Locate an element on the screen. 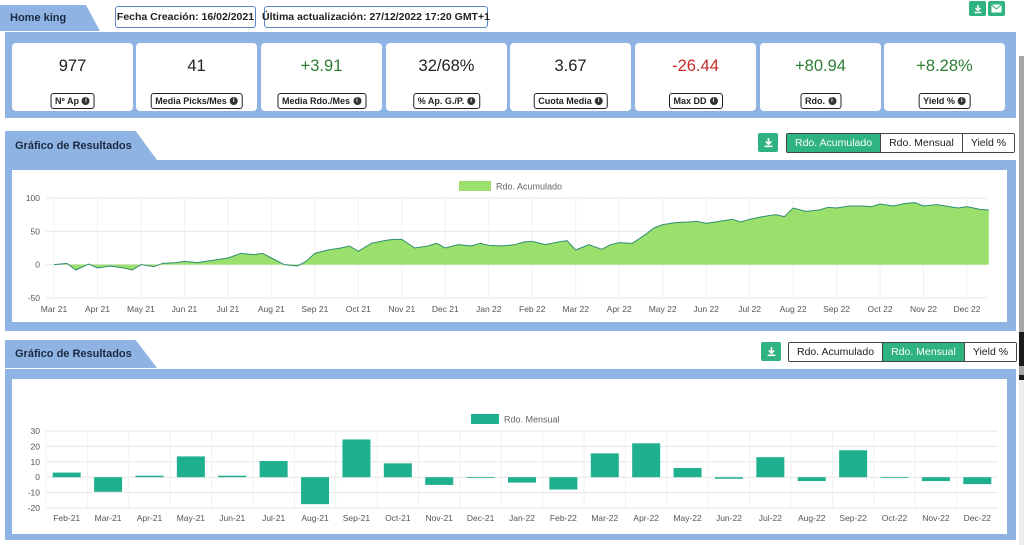 The height and width of the screenshot is (545, 1024). x-tick-label: Nov 21 is located at coordinates (401, 309).